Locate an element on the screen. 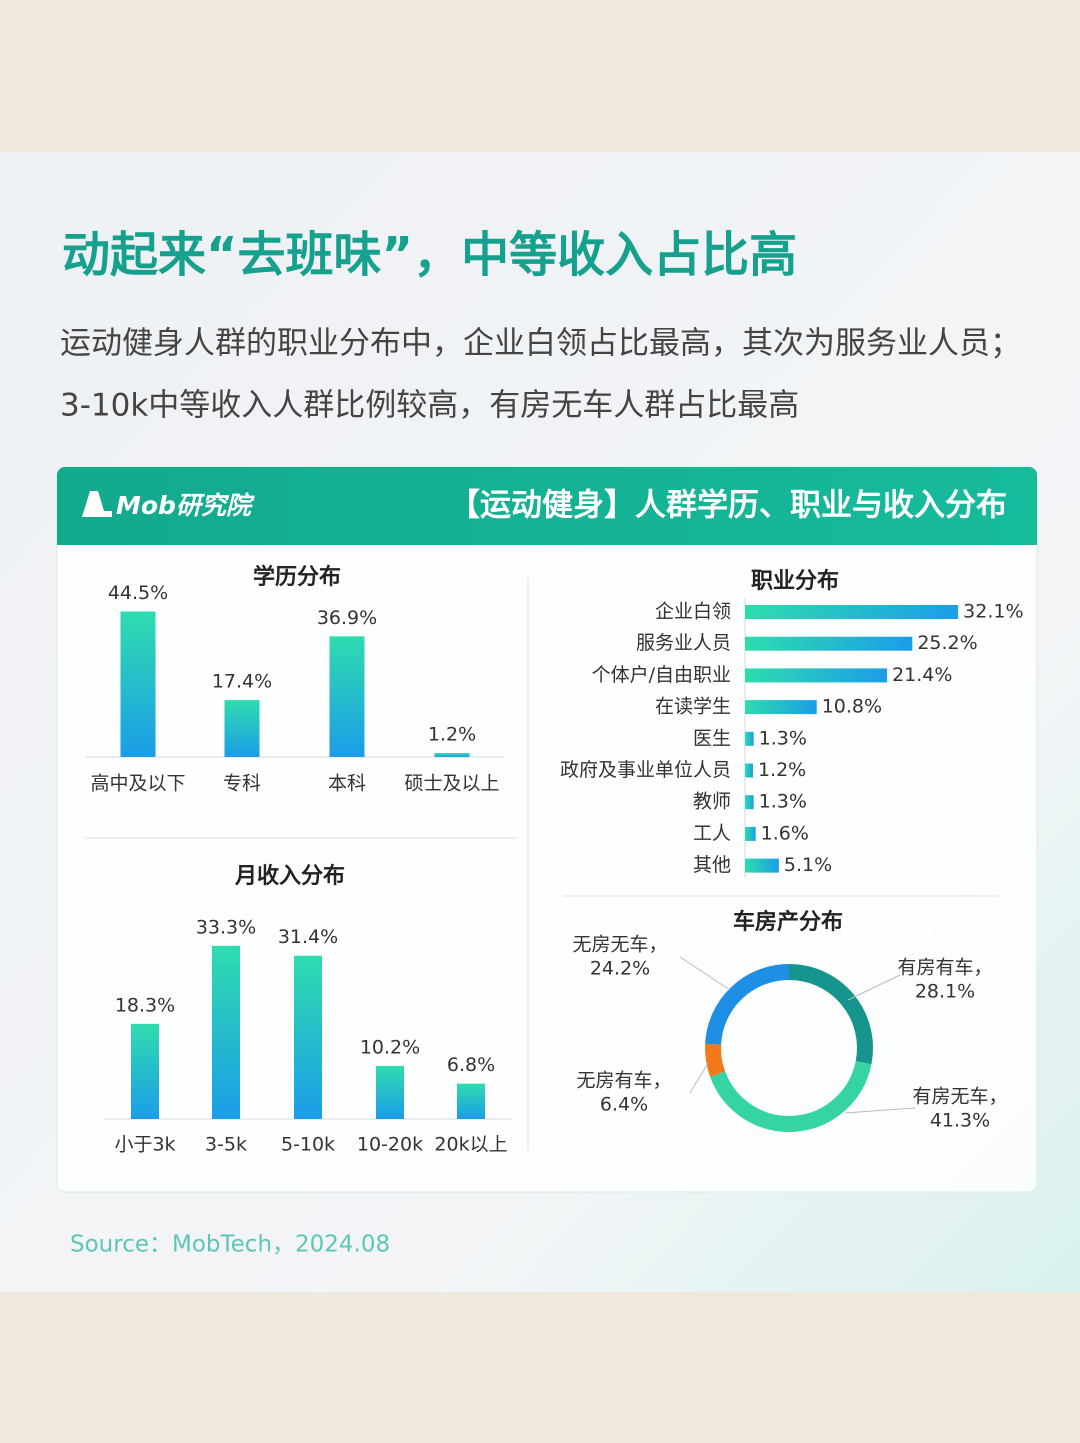 The width and height of the screenshot is (1080, 1443). y-tick-label: 其他 is located at coordinates (712, 865).